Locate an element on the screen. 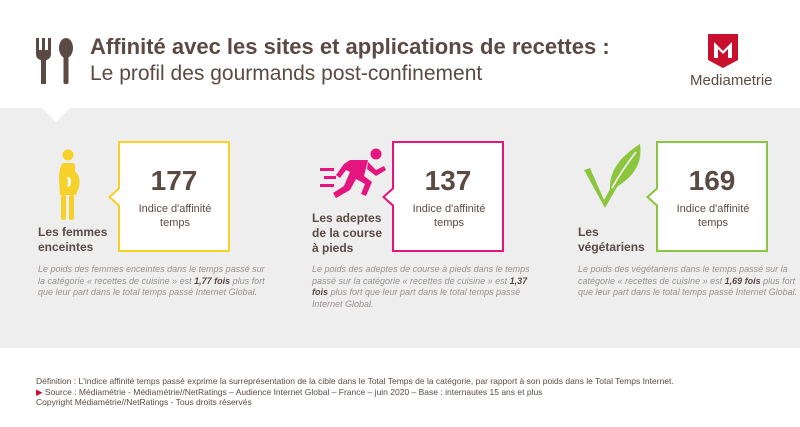 This screenshot has width=800, height=427. brand-name: Mediametrie is located at coordinates (731, 80).